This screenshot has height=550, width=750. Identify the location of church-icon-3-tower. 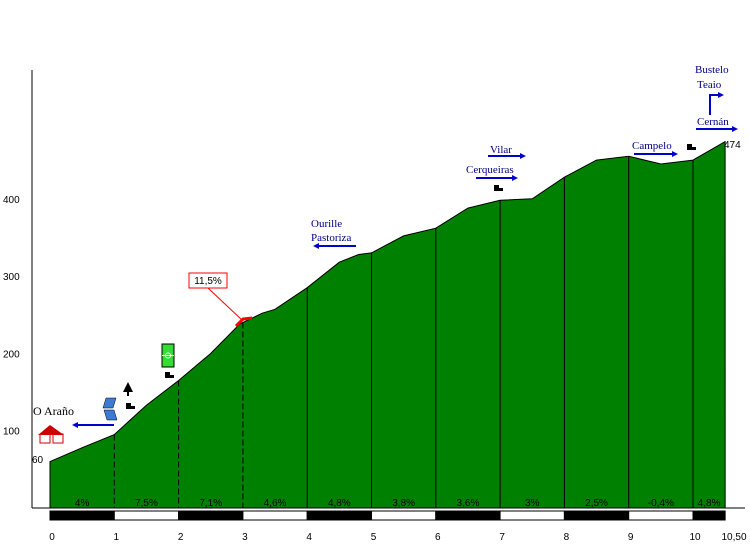
(496, 188).